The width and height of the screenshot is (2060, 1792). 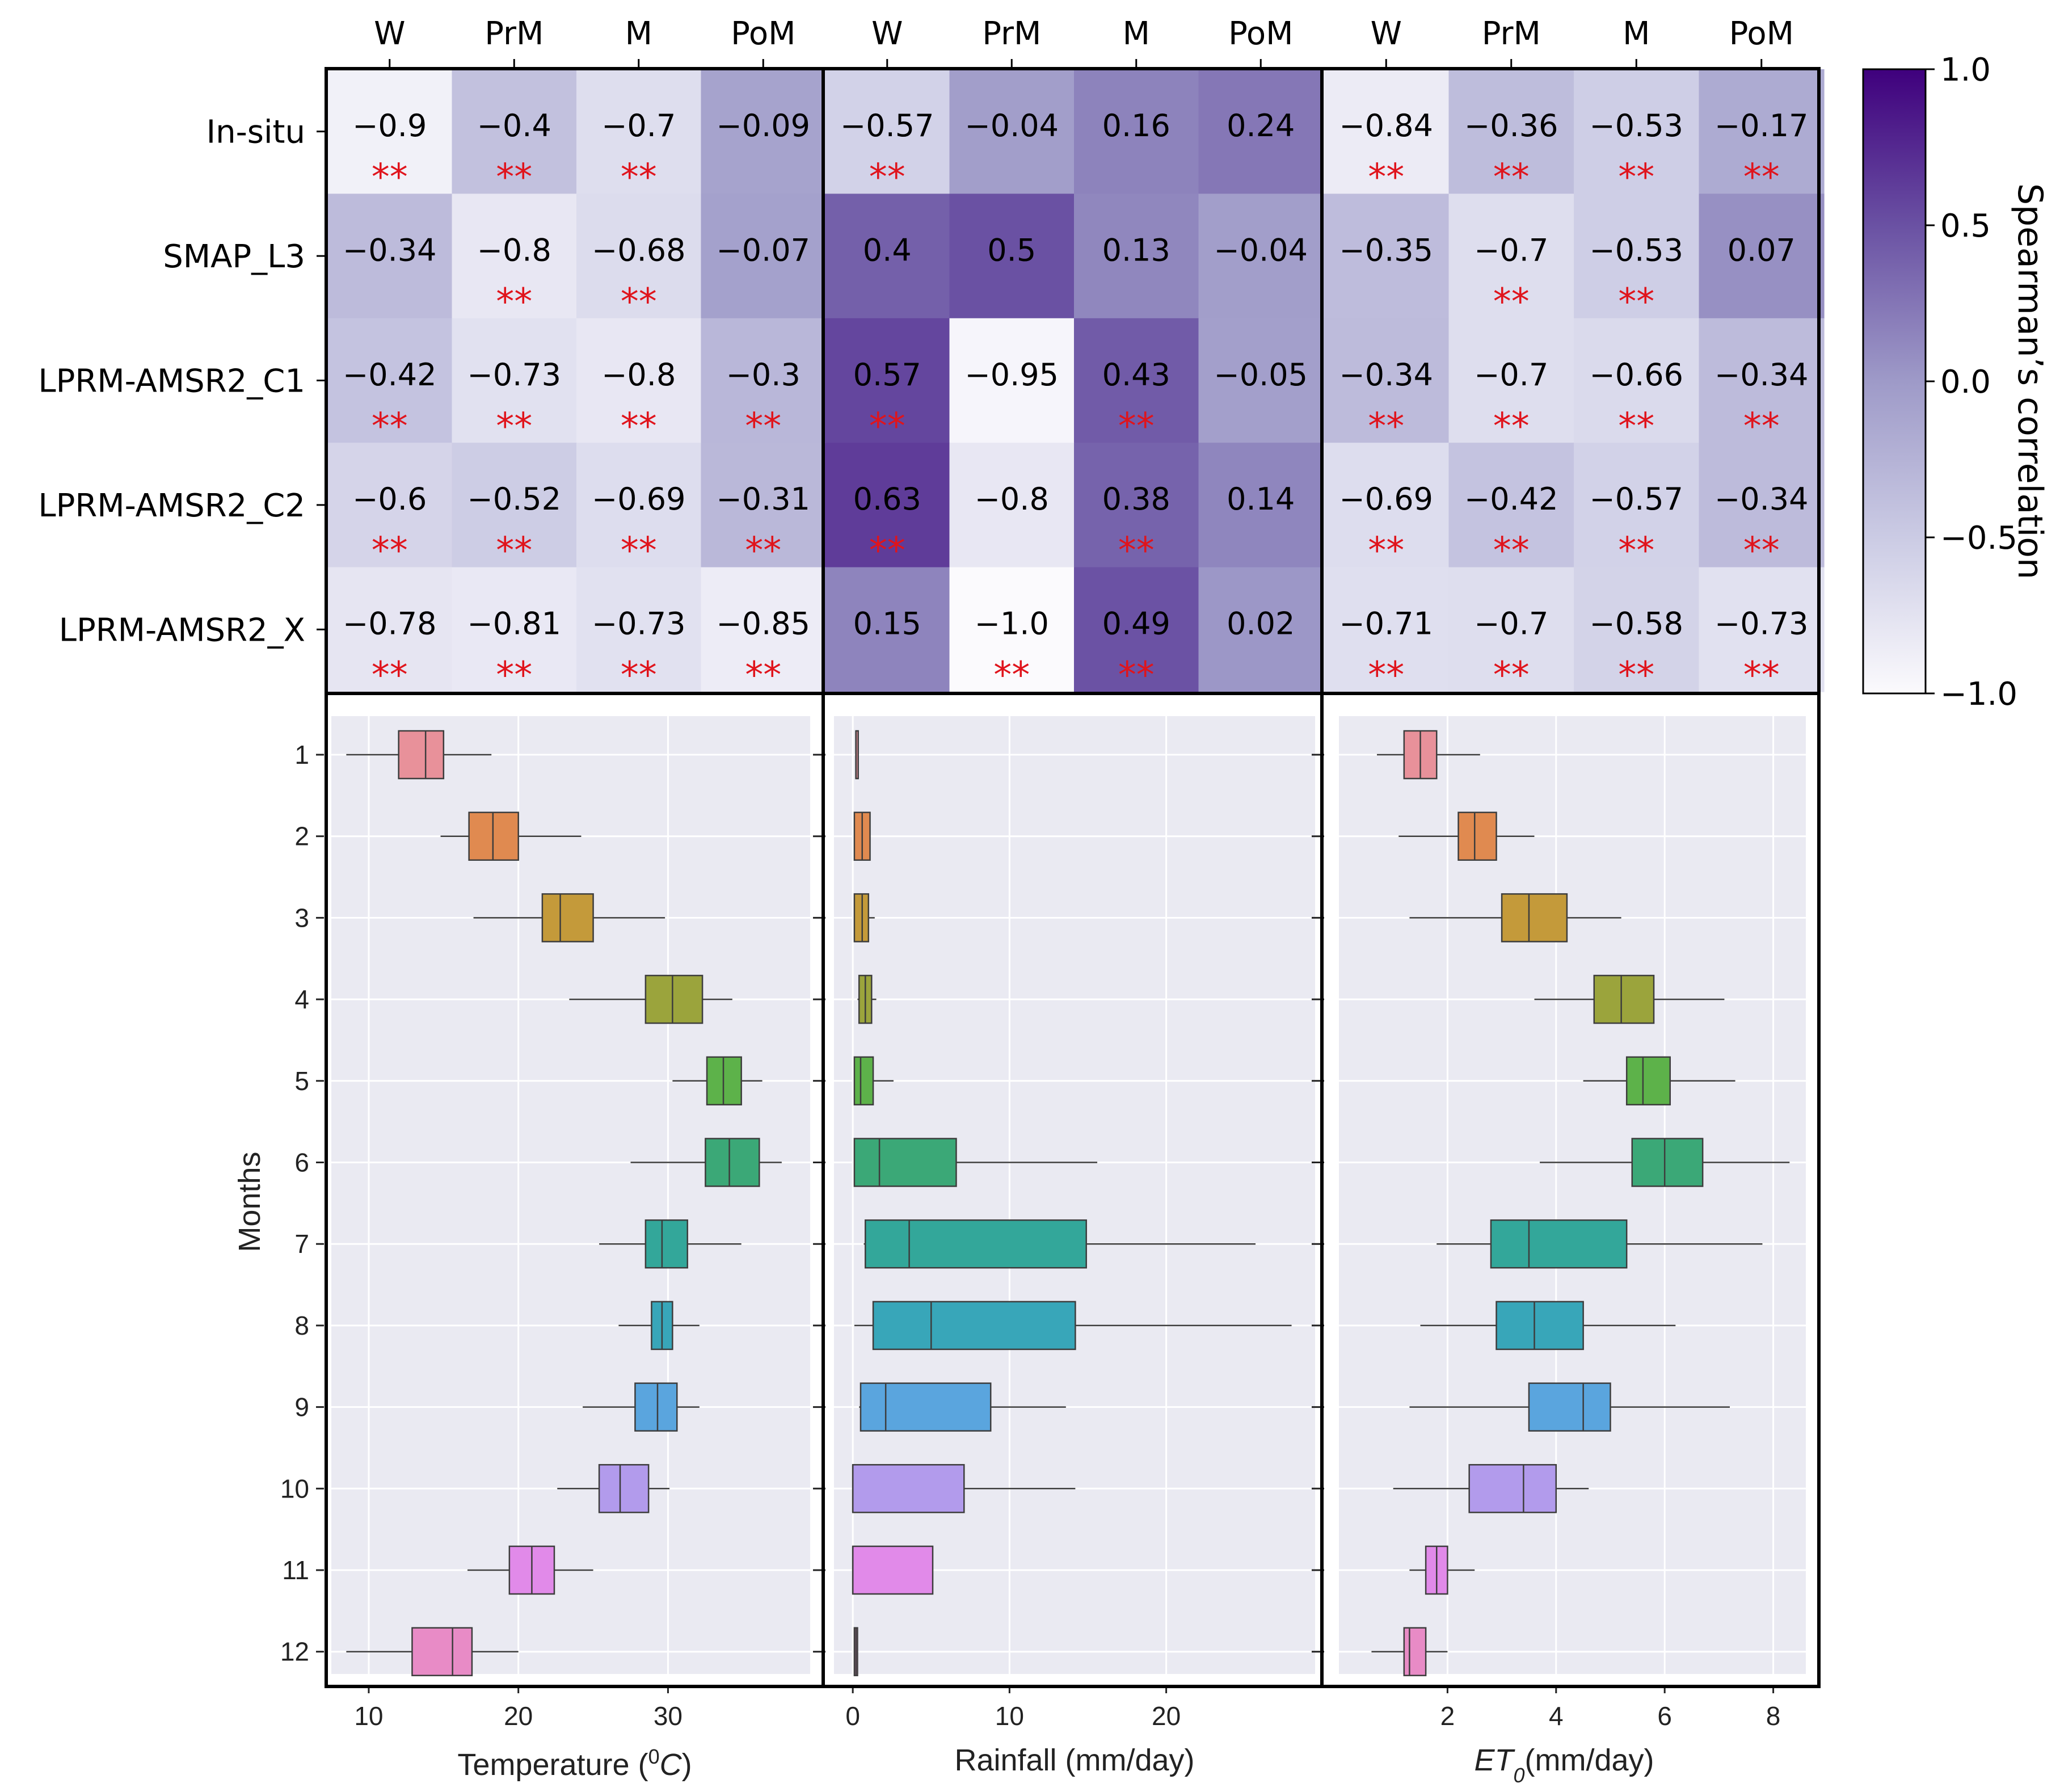 What do you see at coordinates (1556, 1716) in the screenshot?
I see `x-tick-label: 4` at bounding box center [1556, 1716].